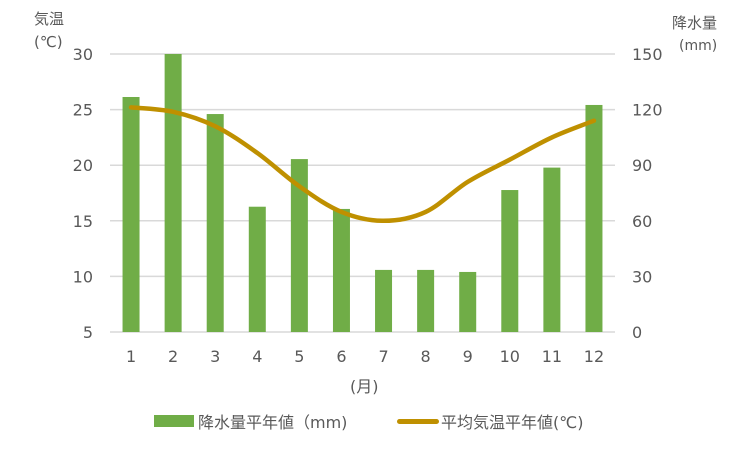  I want to click on x-tick-label: 12, so click(594, 356).